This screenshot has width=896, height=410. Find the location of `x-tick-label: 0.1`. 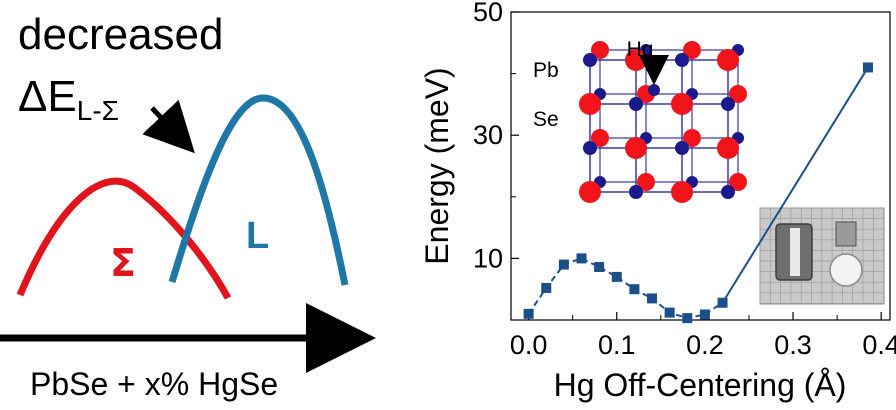

x-tick-label: 0.1 is located at coordinates (617, 345).